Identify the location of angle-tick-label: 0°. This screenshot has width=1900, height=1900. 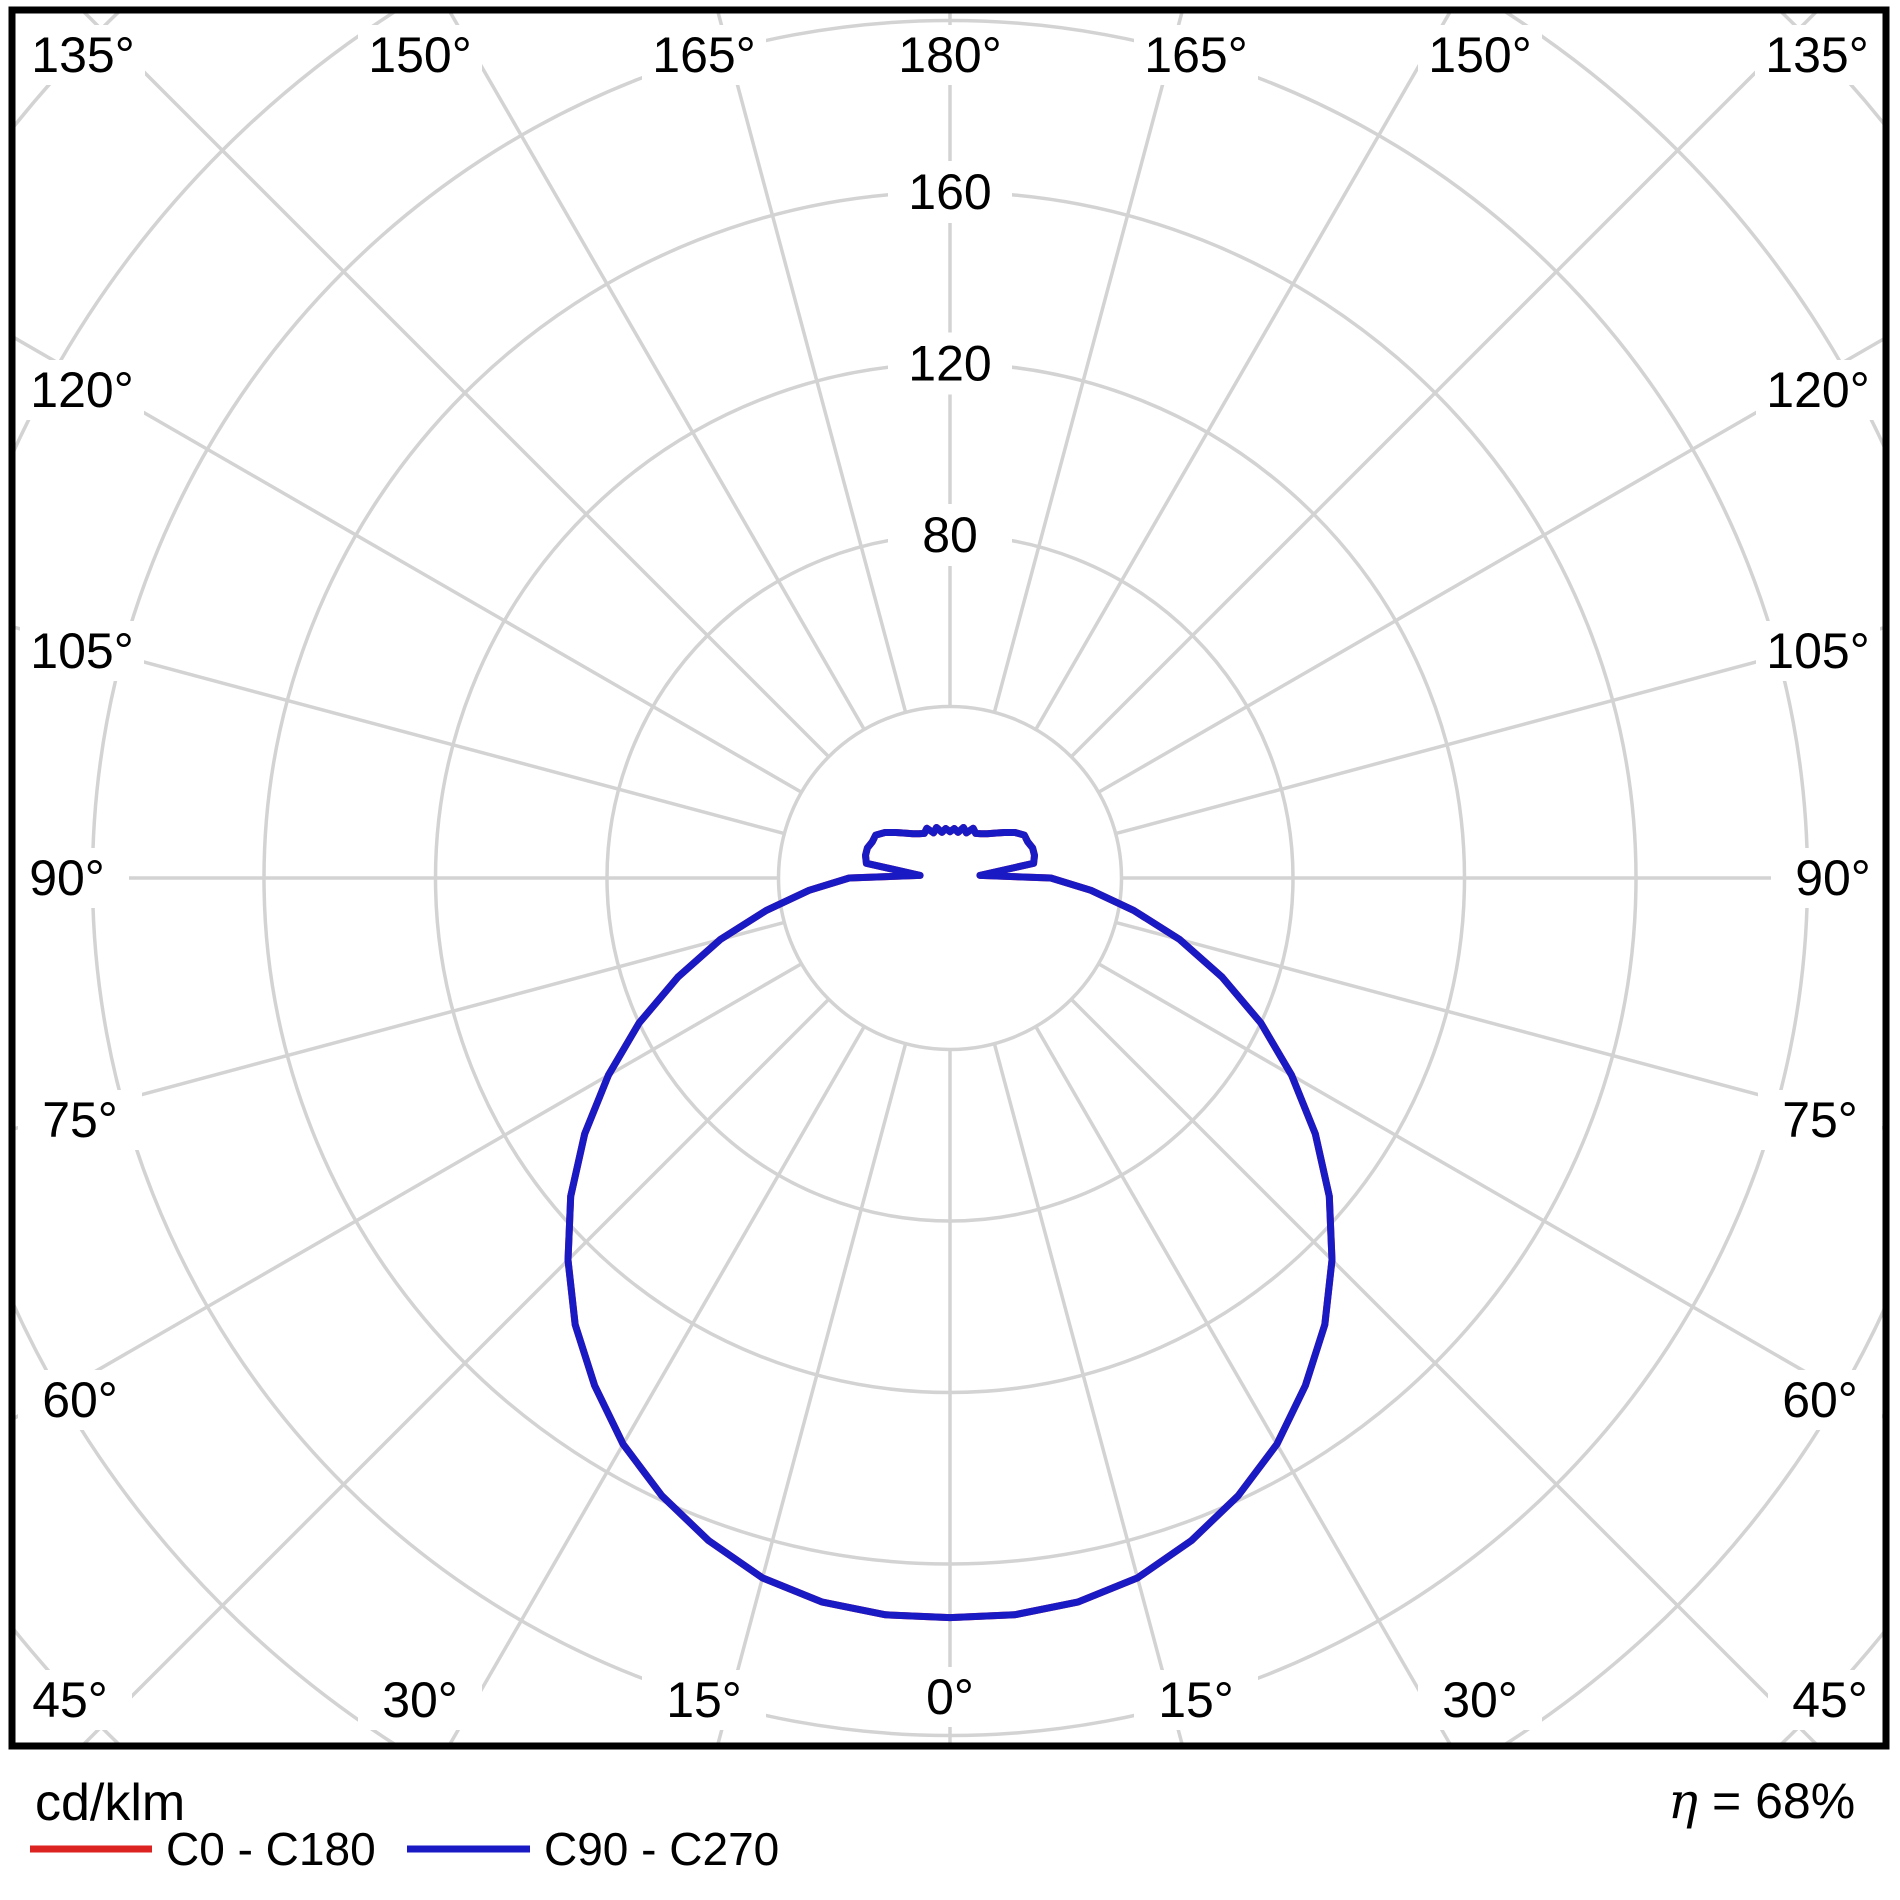
(950, 1697).